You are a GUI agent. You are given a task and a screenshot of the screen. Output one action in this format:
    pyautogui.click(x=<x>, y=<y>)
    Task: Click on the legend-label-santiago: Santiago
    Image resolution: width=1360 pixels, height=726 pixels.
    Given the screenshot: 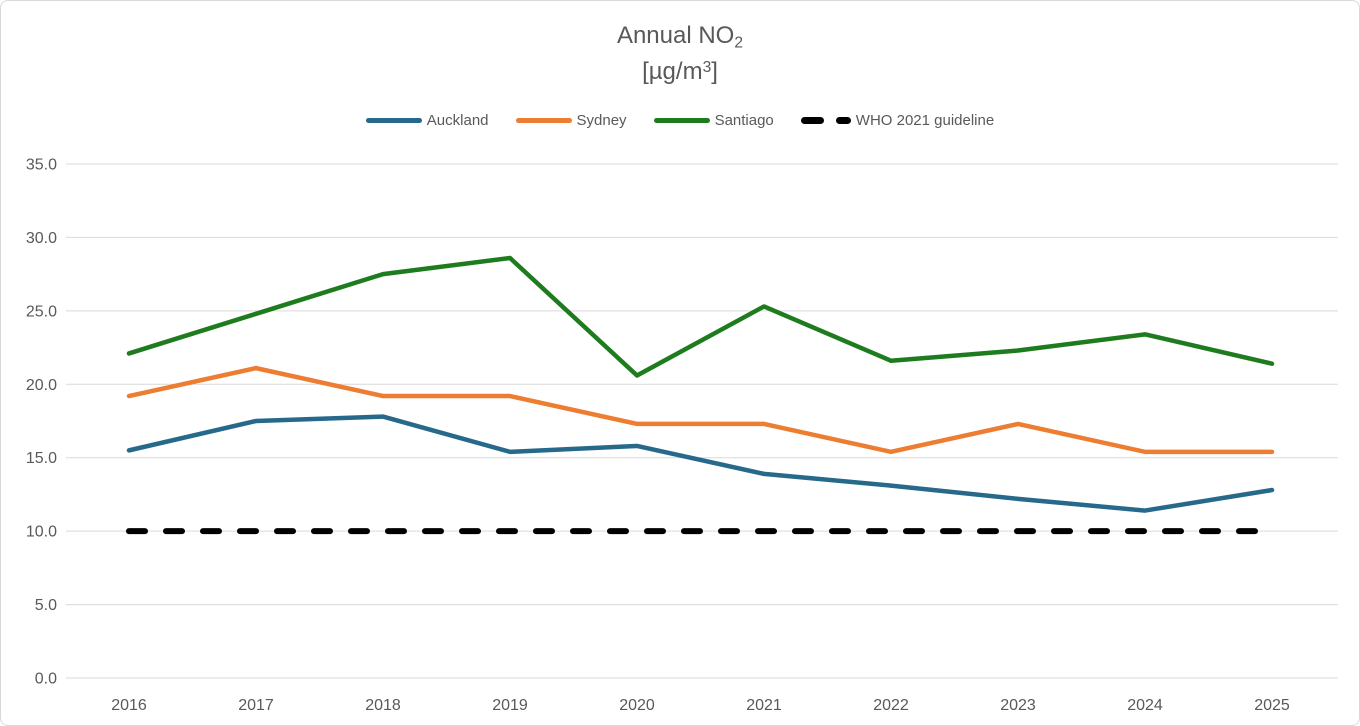 What is the action you would take?
    pyautogui.click(x=744, y=120)
    